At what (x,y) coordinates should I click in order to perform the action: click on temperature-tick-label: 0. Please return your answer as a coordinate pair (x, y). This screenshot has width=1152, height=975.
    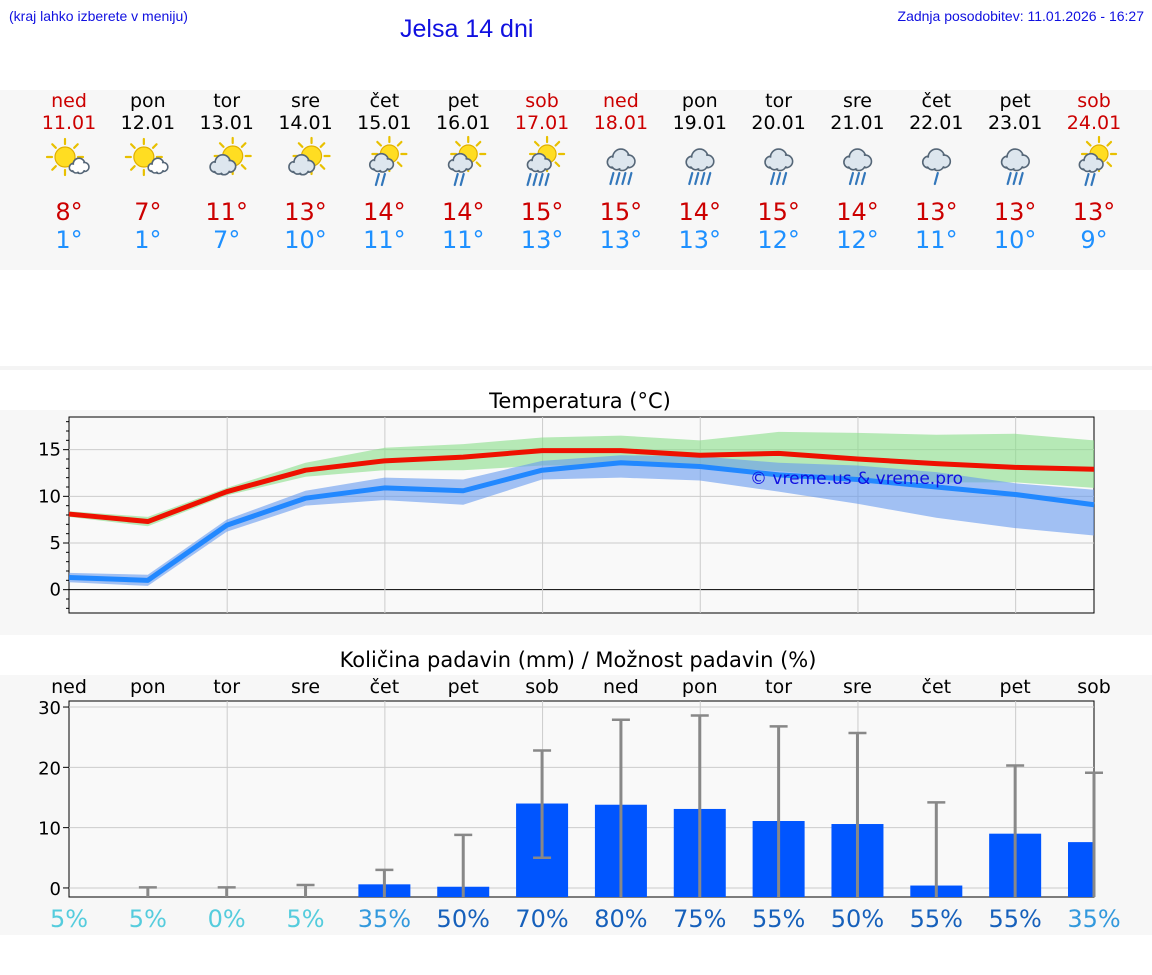
    Looking at the image, I should click on (55, 590).